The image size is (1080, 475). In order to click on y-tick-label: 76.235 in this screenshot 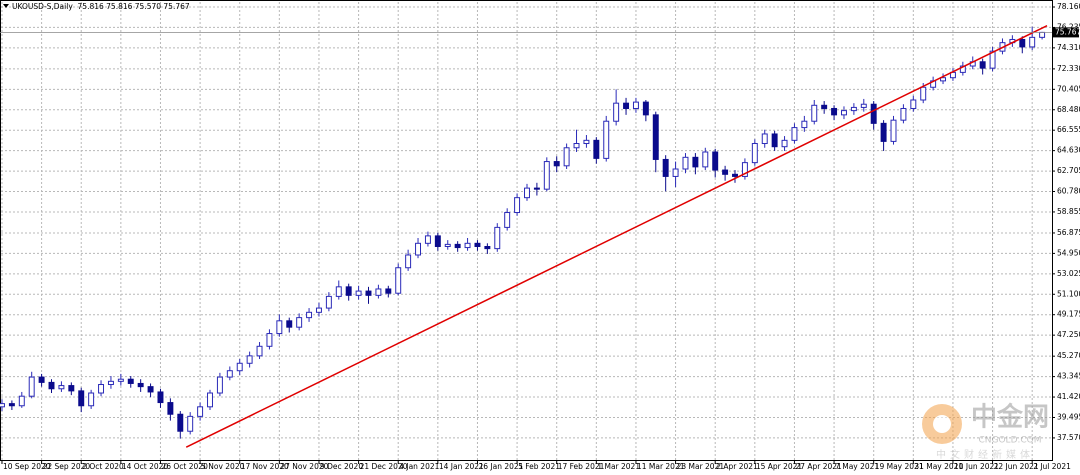, I will do `click(1068, 26)`.